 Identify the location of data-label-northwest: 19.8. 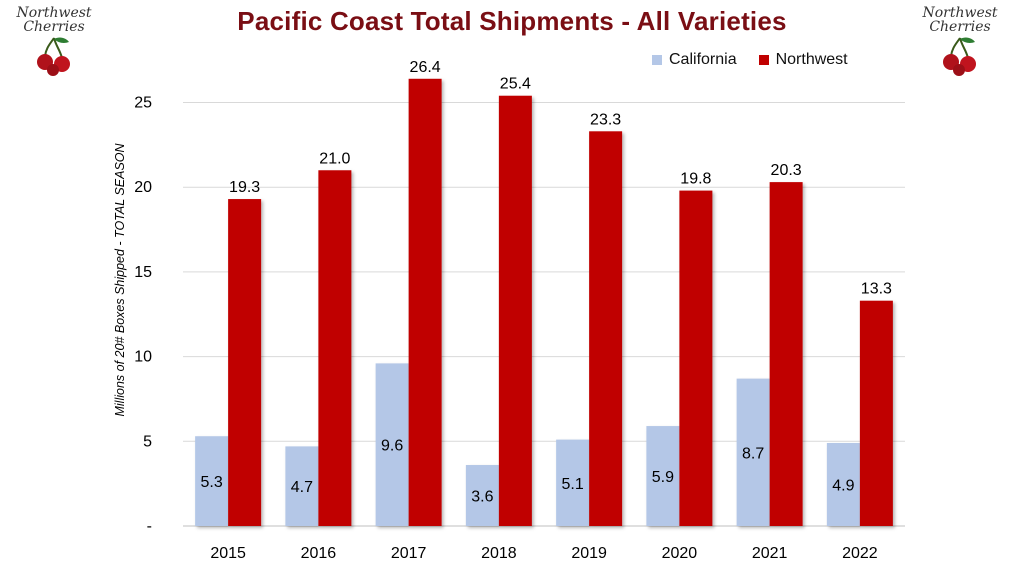
(695, 179).